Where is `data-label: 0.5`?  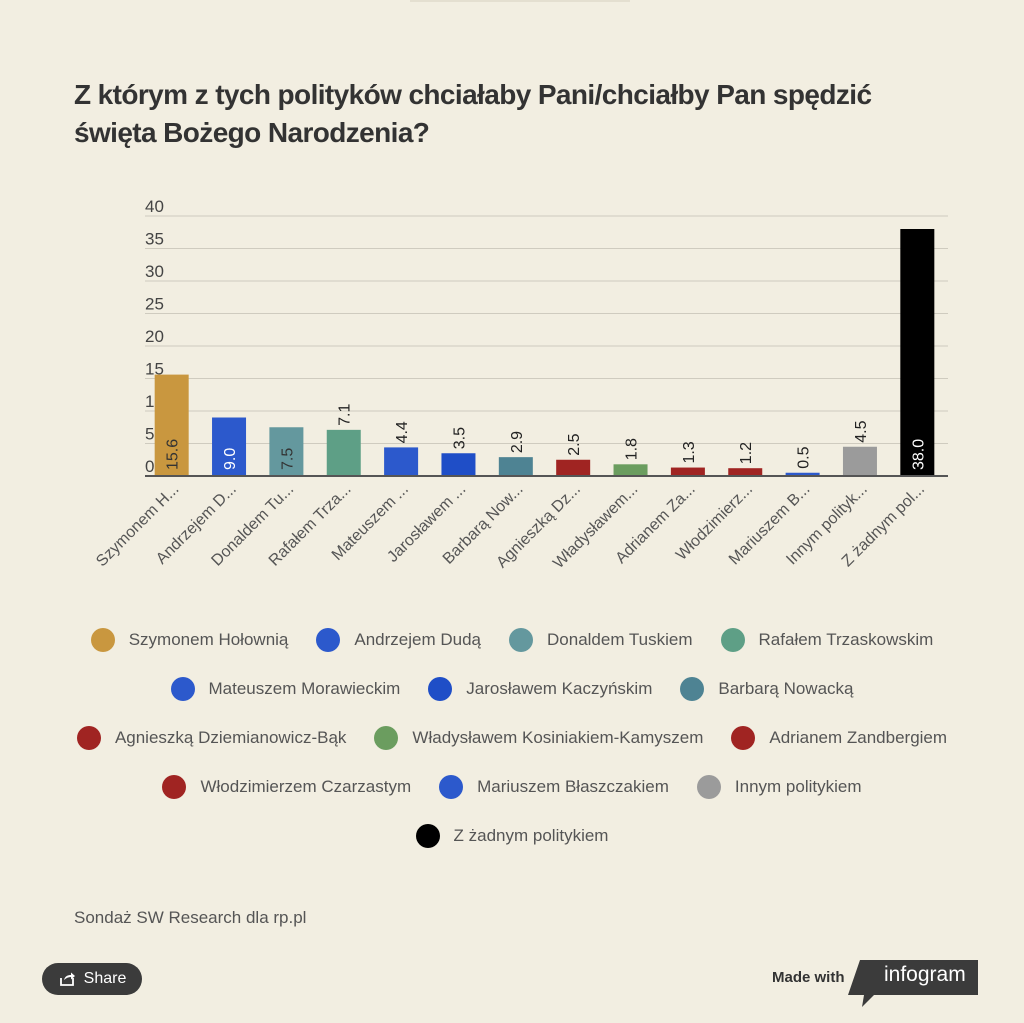
data-label: 0.5 is located at coordinates (804, 457).